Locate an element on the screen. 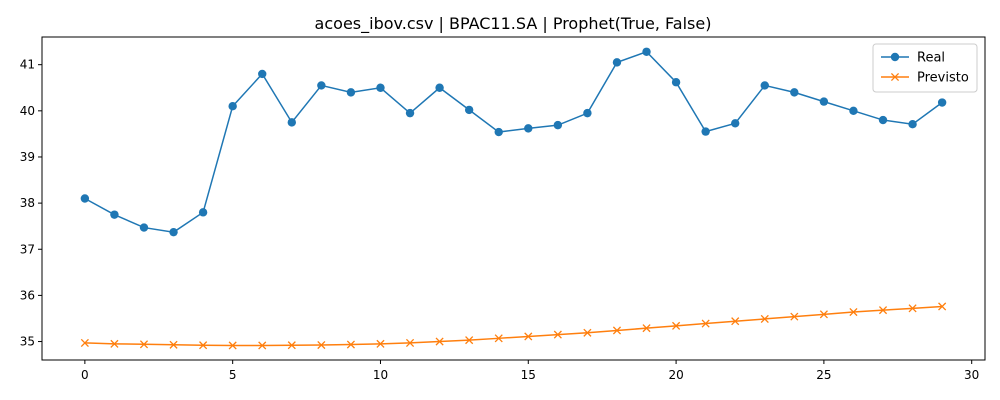  y-tick-label: 37 is located at coordinates (27, 249).